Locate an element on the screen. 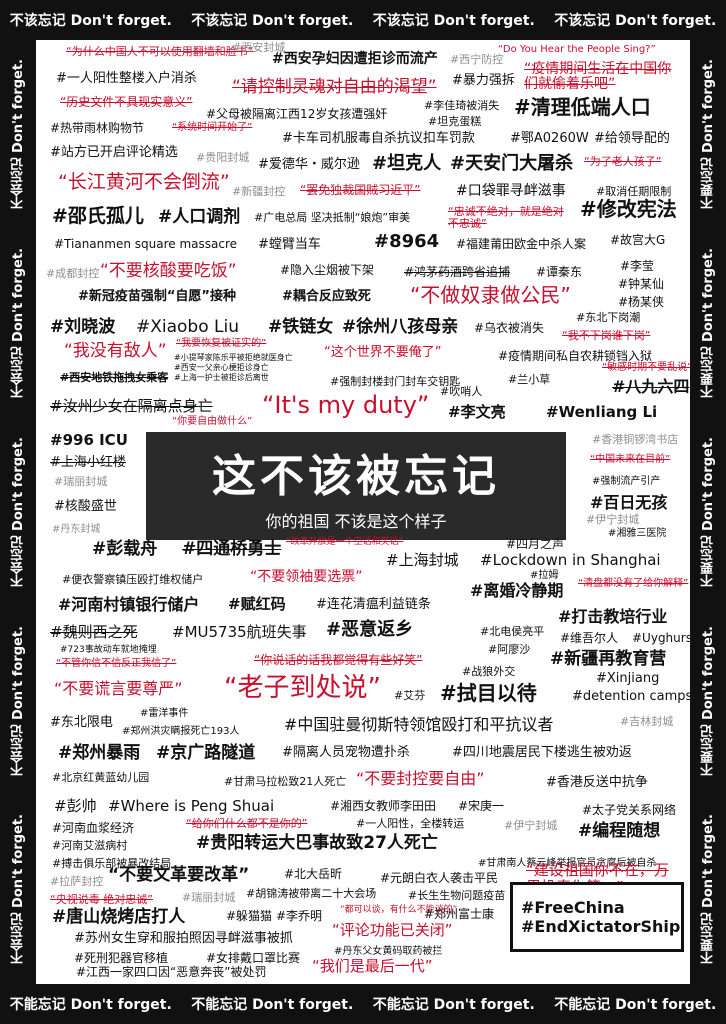 The height and width of the screenshot is (1024, 726). phrase: #李乔明 is located at coordinates (299, 916).